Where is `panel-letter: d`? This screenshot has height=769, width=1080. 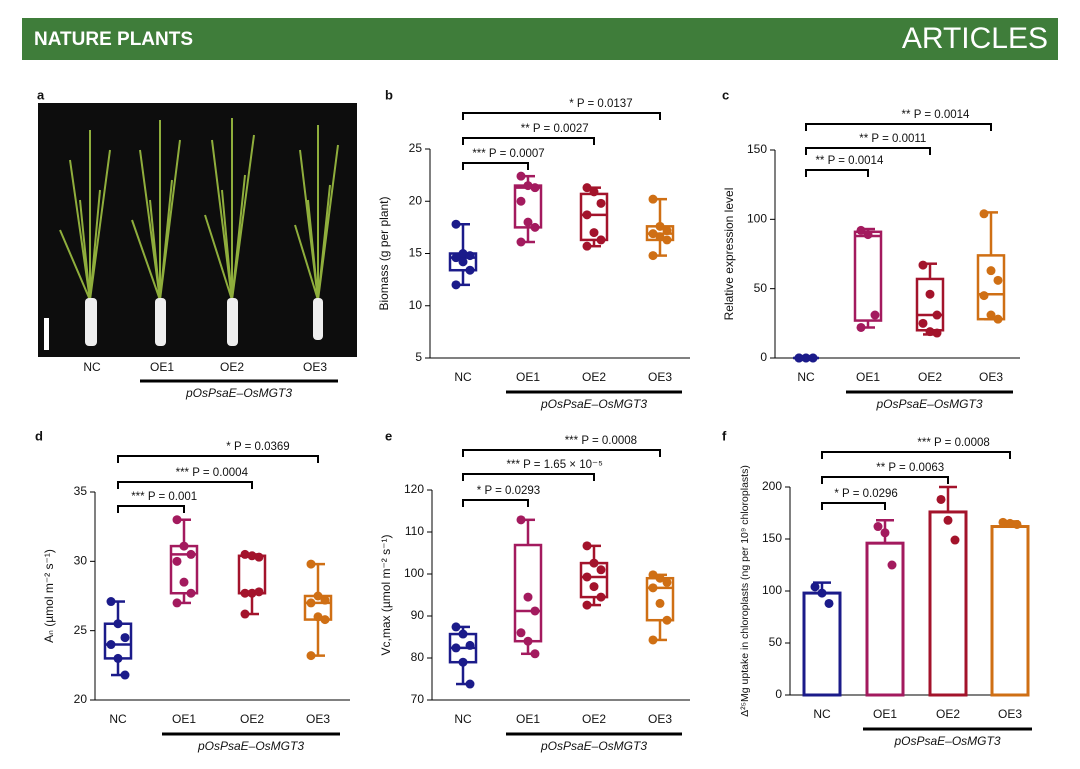 panel-letter: d is located at coordinates (39, 435).